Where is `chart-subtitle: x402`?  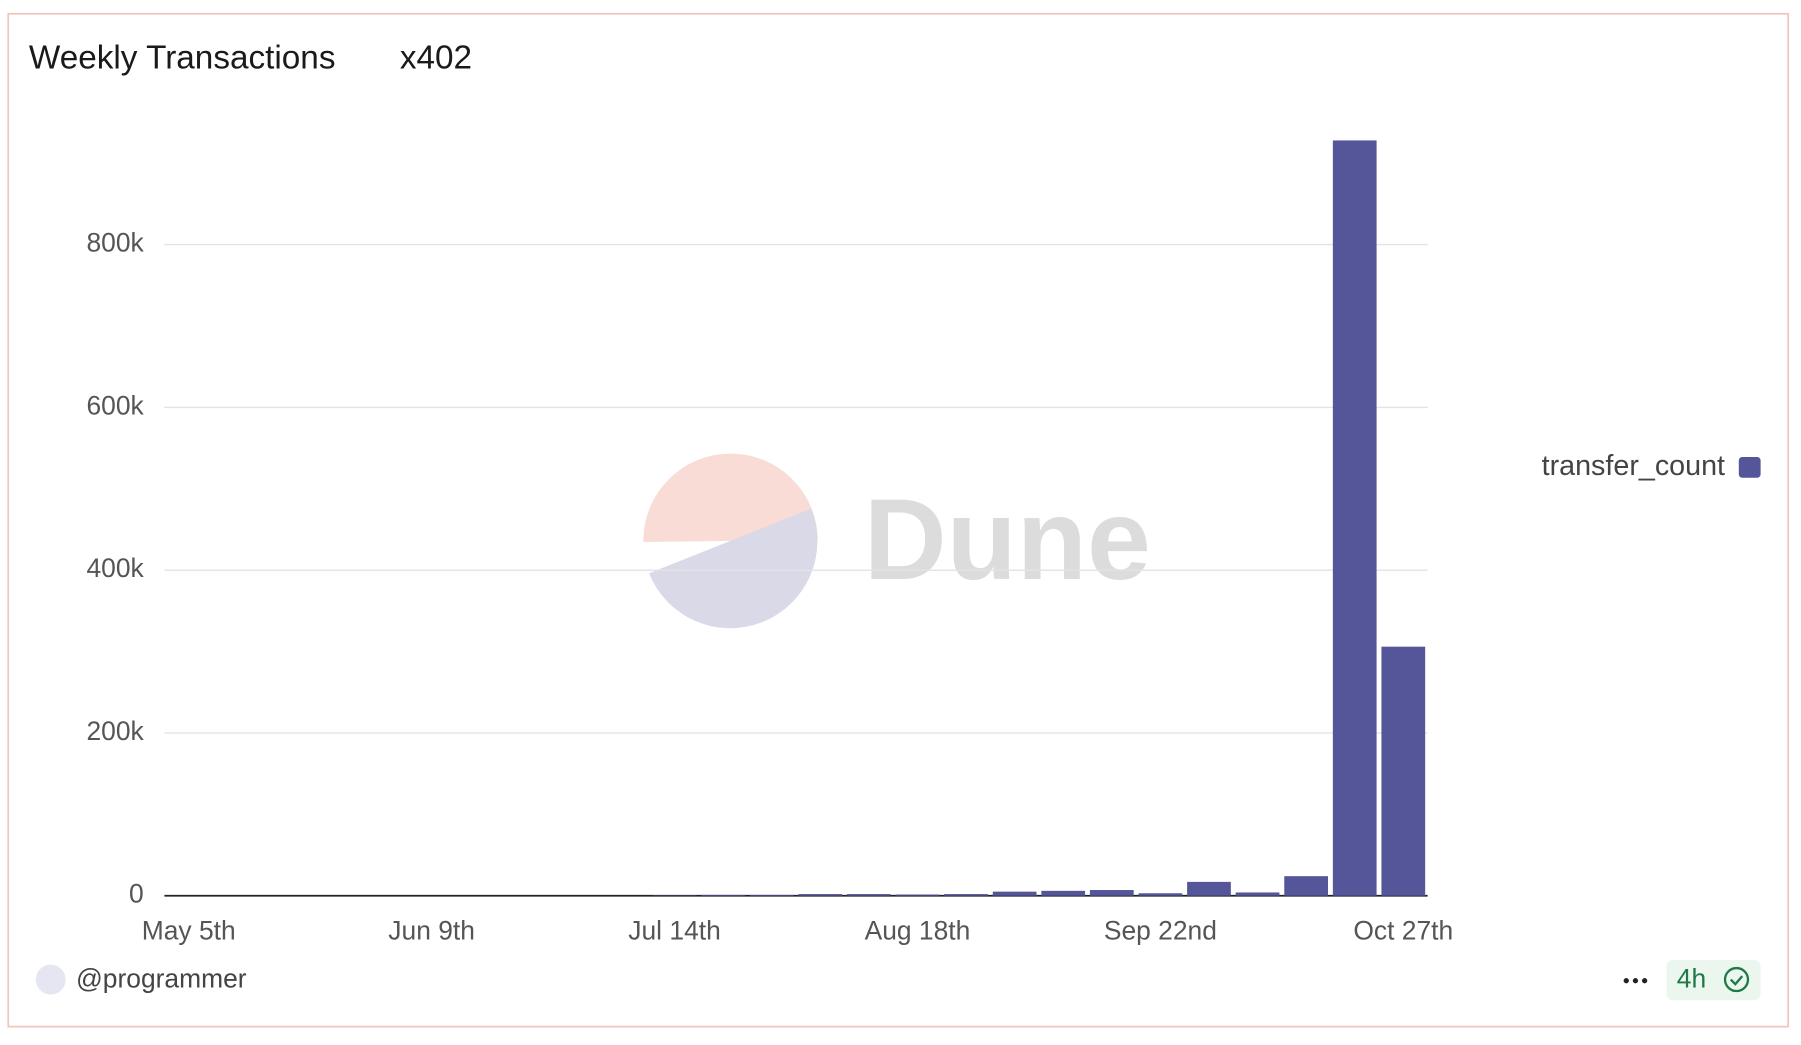 chart-subtitle: x402 is located at coordinates (436, 58).